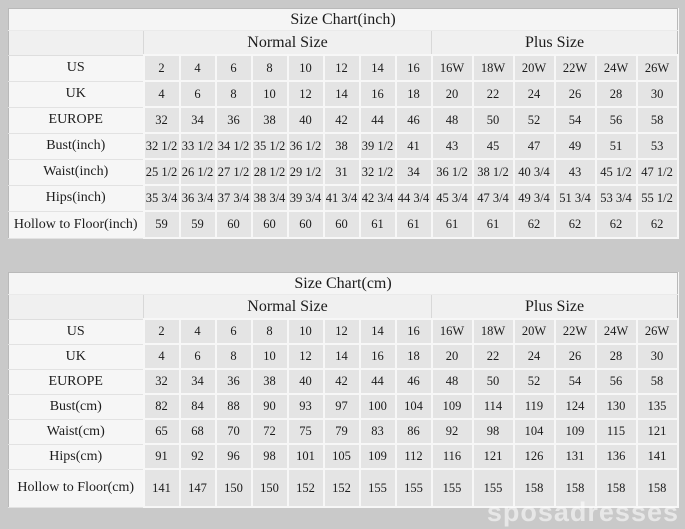 The height and width of the screenshot is (529, 685). I want to click on size-cell: 28, so click(616, 356).